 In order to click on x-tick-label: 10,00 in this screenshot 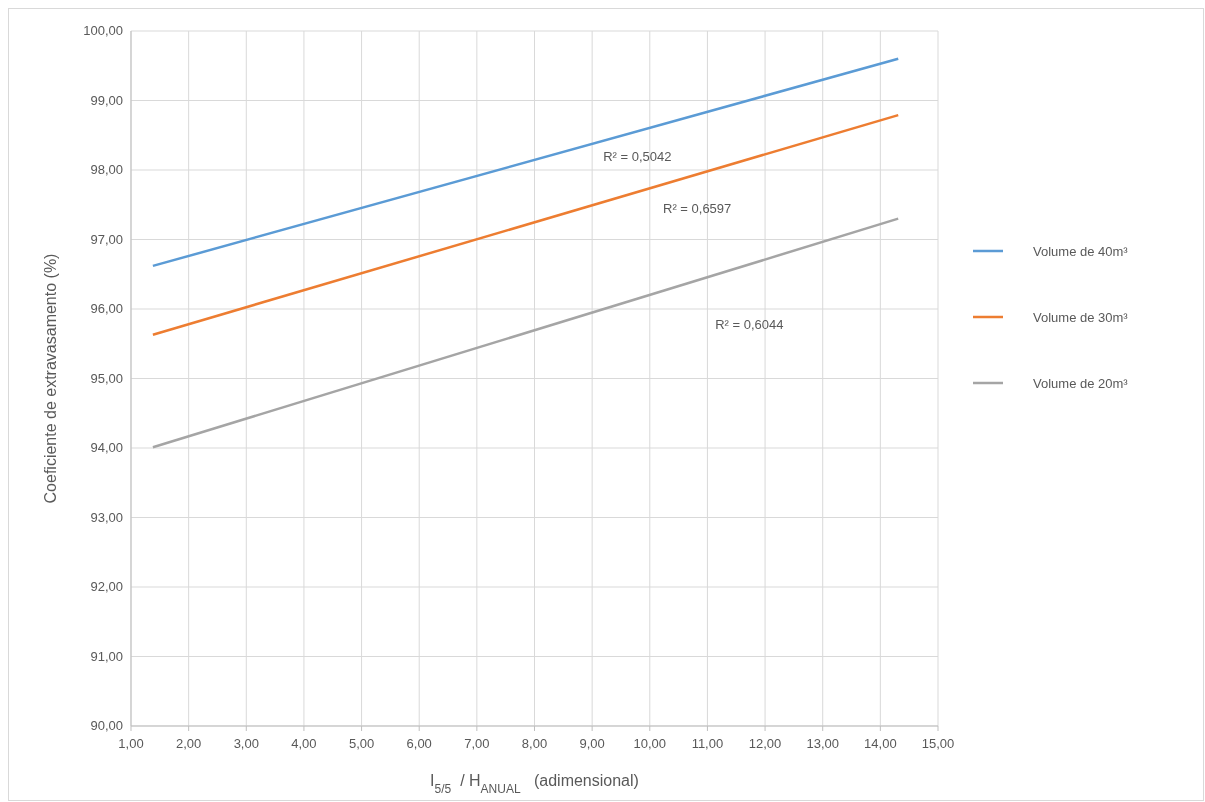, I will do `click(650, 743)`.